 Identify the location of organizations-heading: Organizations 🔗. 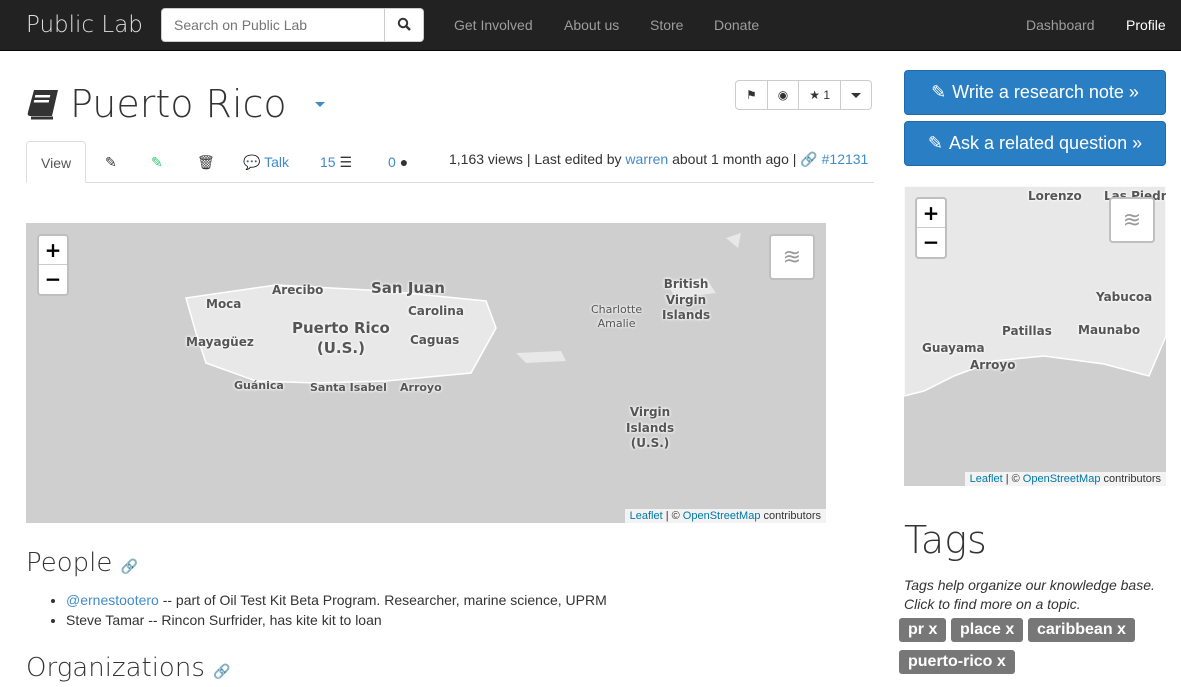
(128, 668).